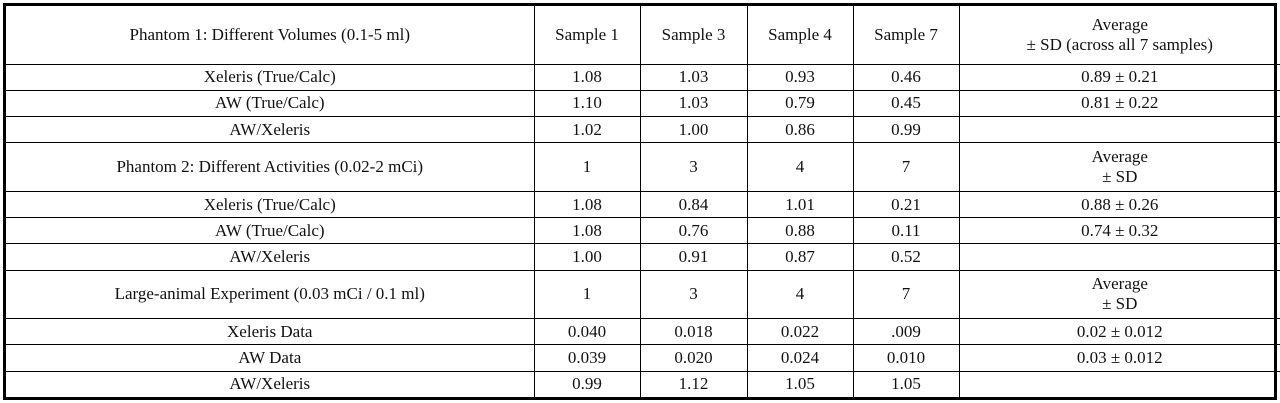 The height and width of the screenshot is (403, 1280). Describe the element at coordinates (587, 35) in the screenshot. I see `column-header: Sample 1` at that location.